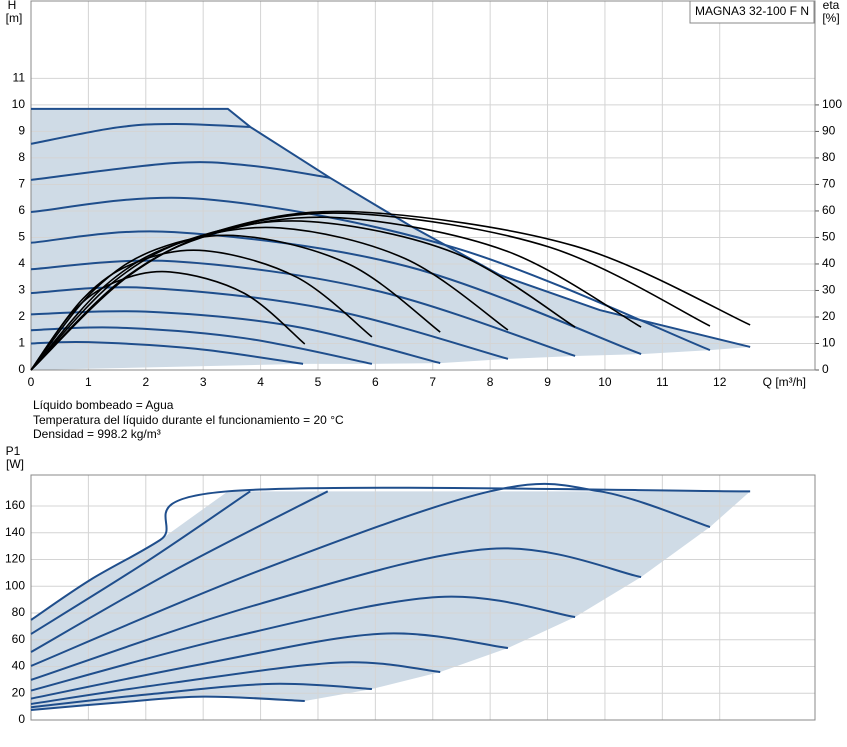 The height and width of the screenshot is (747, 847). Describe the element at coordinates (19, 612) in the screenshot. I see `y-tick-label: 80` at that location.